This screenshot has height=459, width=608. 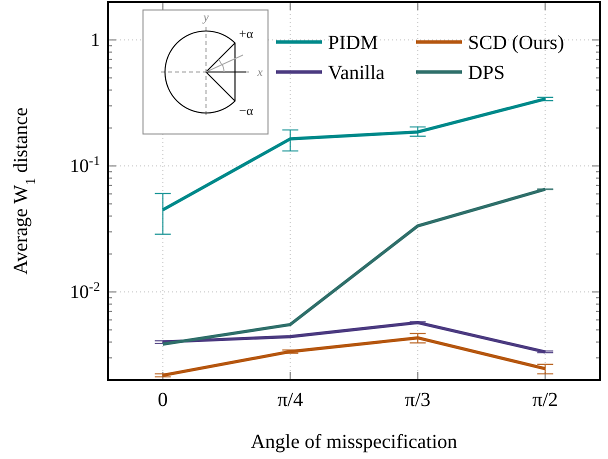 What do you see at coordinates (85, 164) in the screenshot?
I see `y-tick-label: 10$^{-1}$` at bounding box center [85, 164].